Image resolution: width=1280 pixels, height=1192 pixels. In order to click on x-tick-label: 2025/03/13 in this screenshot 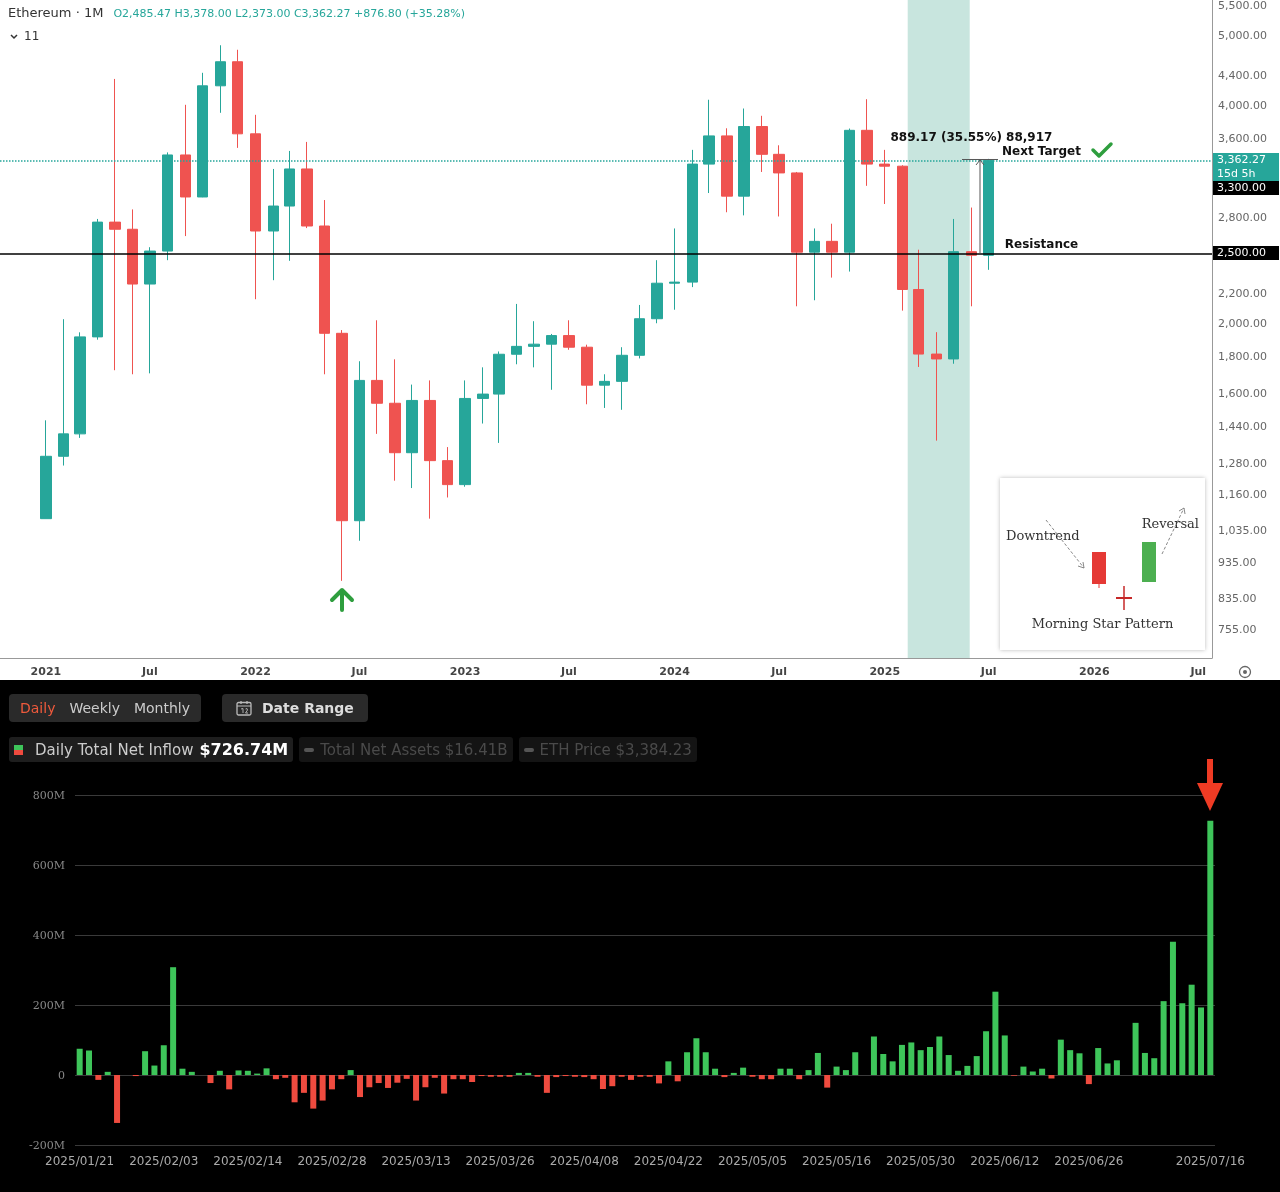, I will do `click(416, 1161)`.